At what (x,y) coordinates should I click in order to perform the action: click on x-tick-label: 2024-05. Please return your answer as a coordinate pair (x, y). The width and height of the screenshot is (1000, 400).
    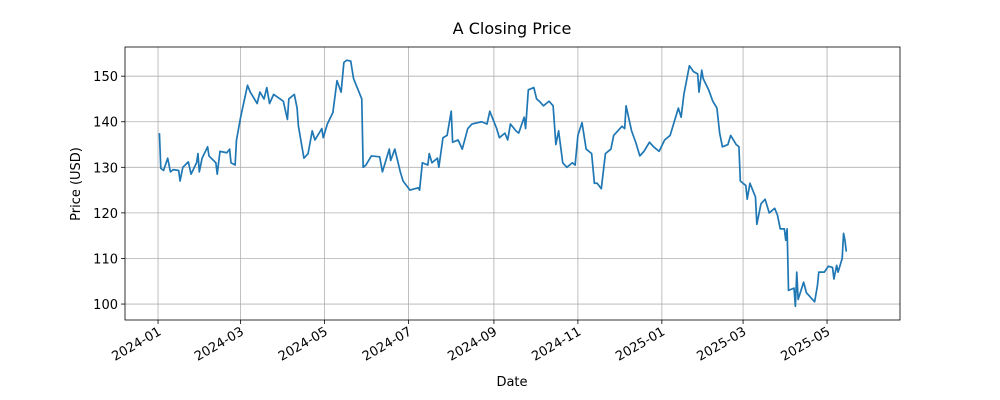
    Looking at the image, I should click on (303, 344).